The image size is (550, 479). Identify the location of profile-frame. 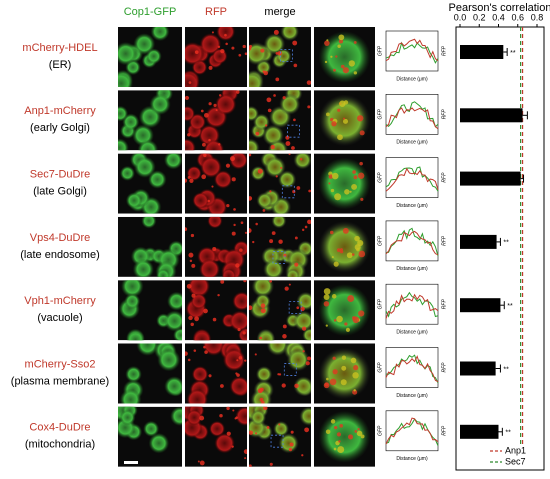
(412, 241).